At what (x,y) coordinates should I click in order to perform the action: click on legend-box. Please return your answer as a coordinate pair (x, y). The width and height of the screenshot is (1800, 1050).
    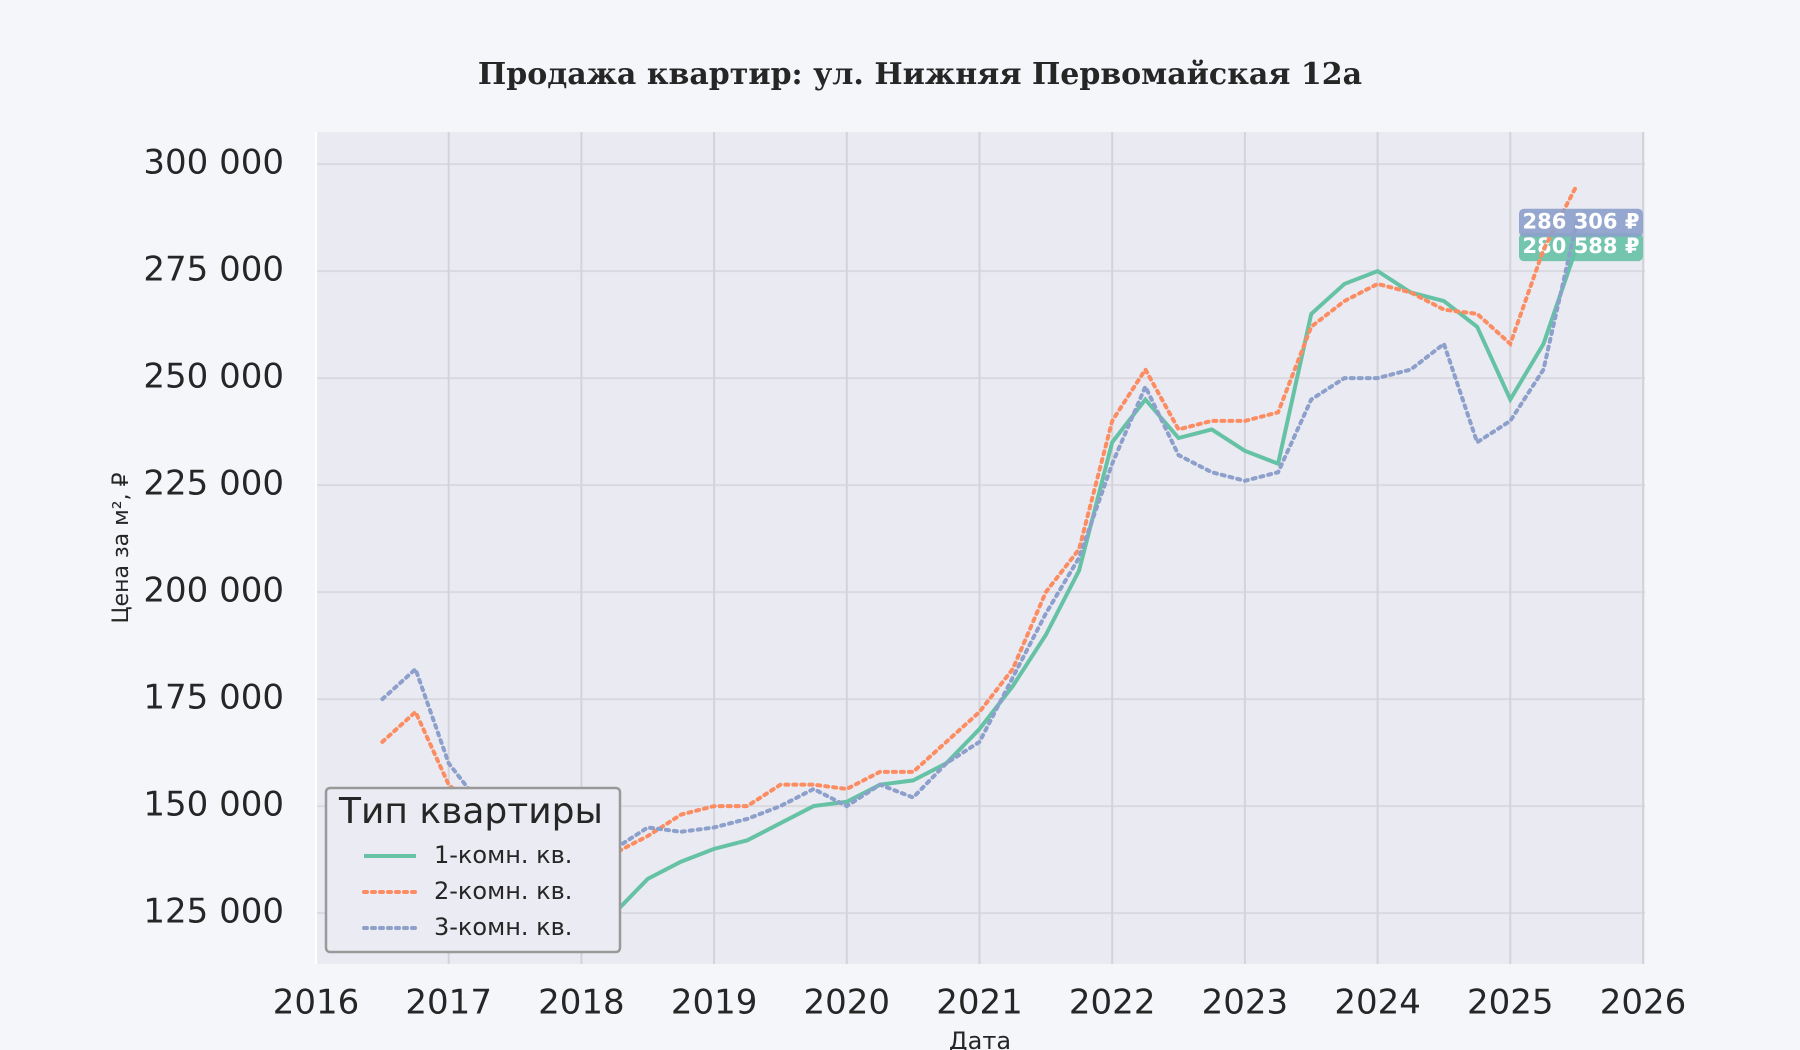
    Looking at the image, I should click on (473, 870).